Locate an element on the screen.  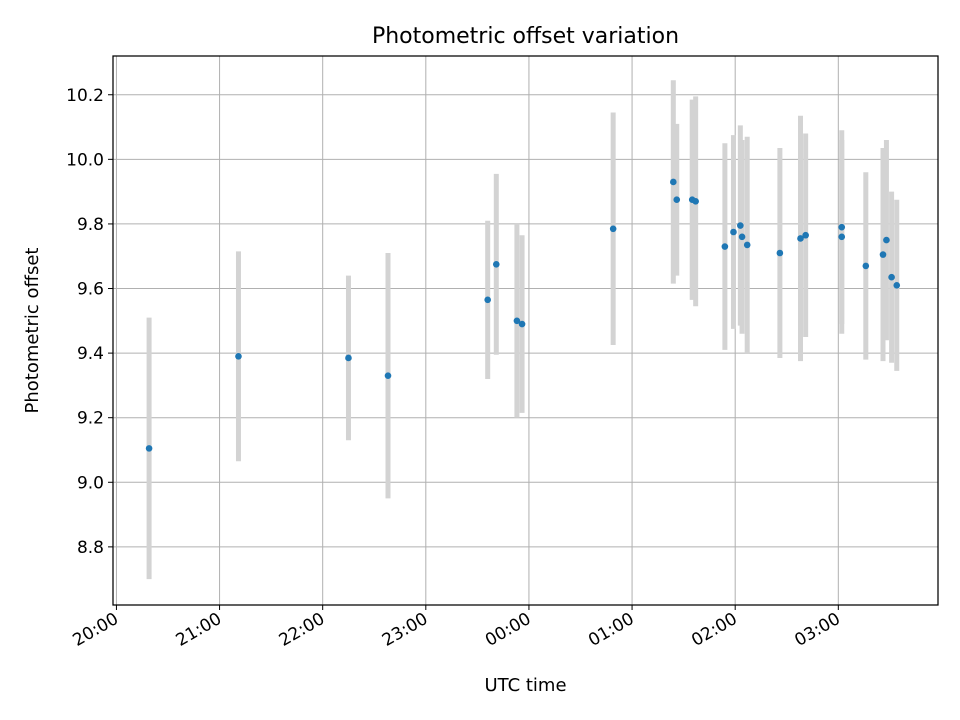
y-axis-ticks: 8.8 9.0 9.2 9.4 9.6 9.8 10.0 10.2 is located at coordinates (89, 322).